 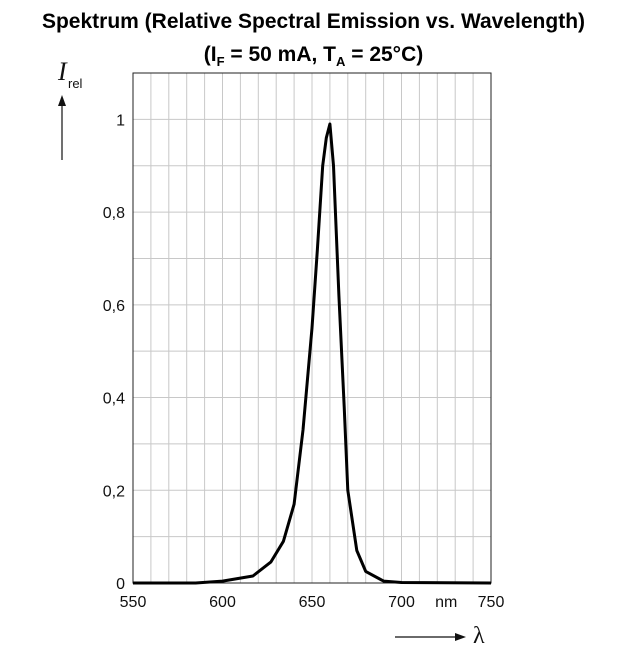 I want to click on x-tick-label: 550, so click(x=133, y=602).